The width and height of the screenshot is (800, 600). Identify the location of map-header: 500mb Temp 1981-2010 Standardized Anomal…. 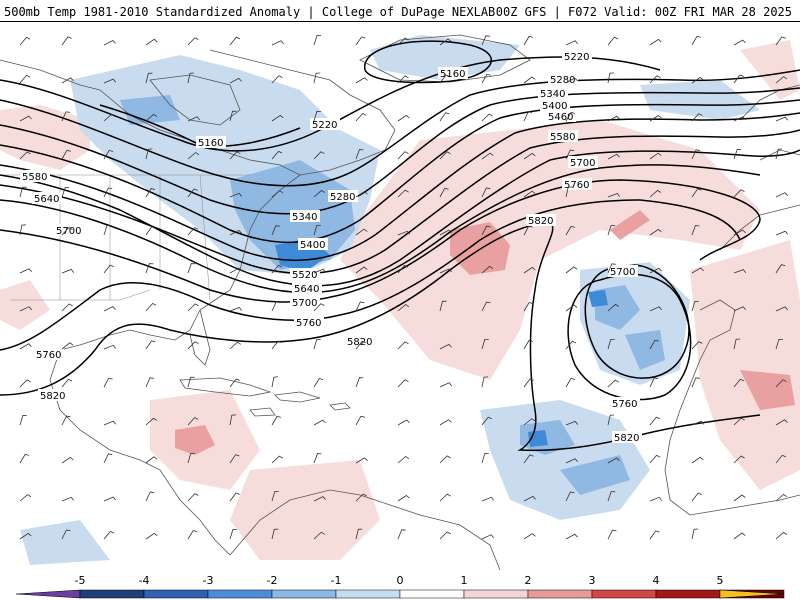
(400, 11).